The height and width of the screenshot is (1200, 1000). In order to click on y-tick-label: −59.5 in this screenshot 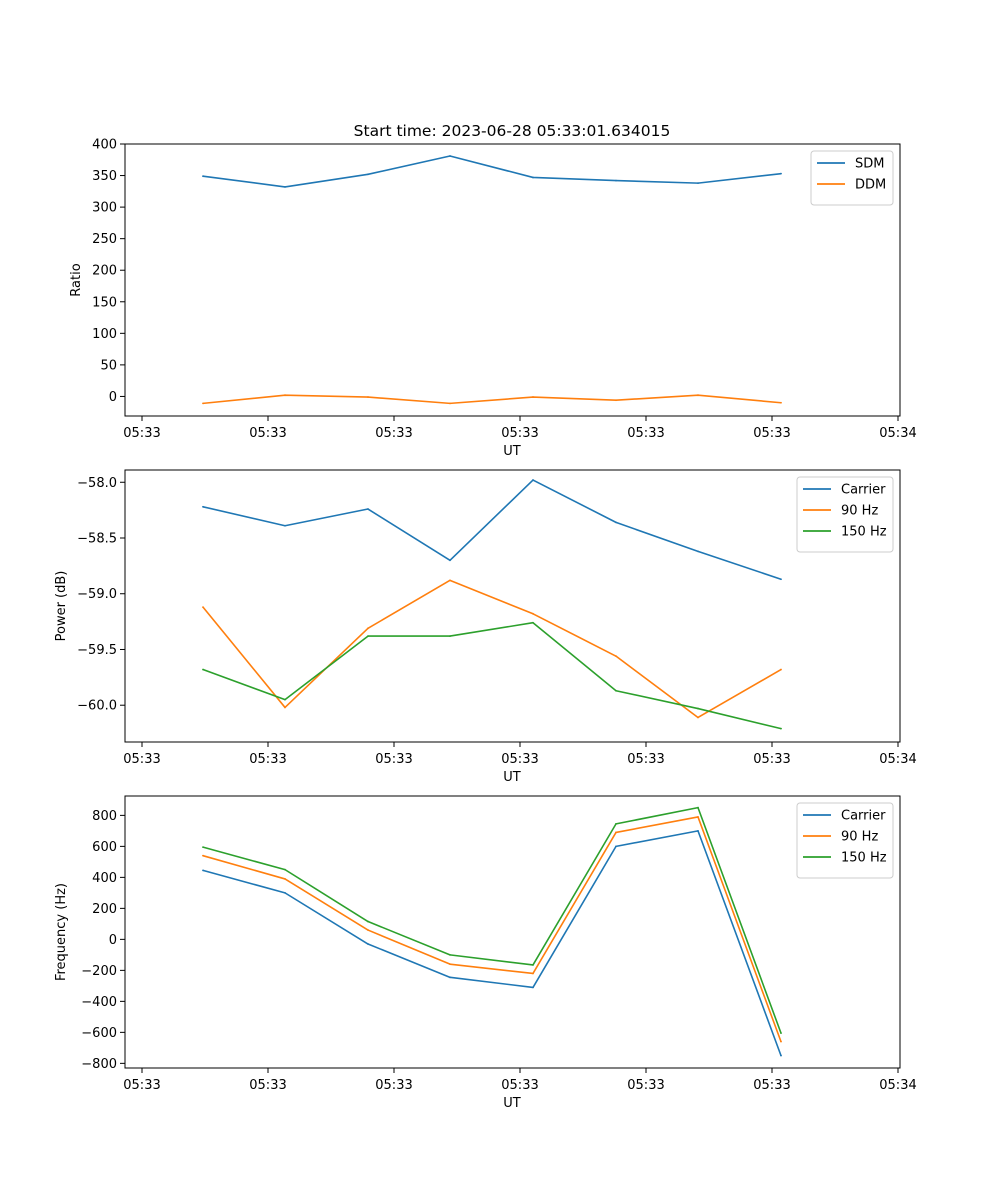, I will do `click(97, 650)`.